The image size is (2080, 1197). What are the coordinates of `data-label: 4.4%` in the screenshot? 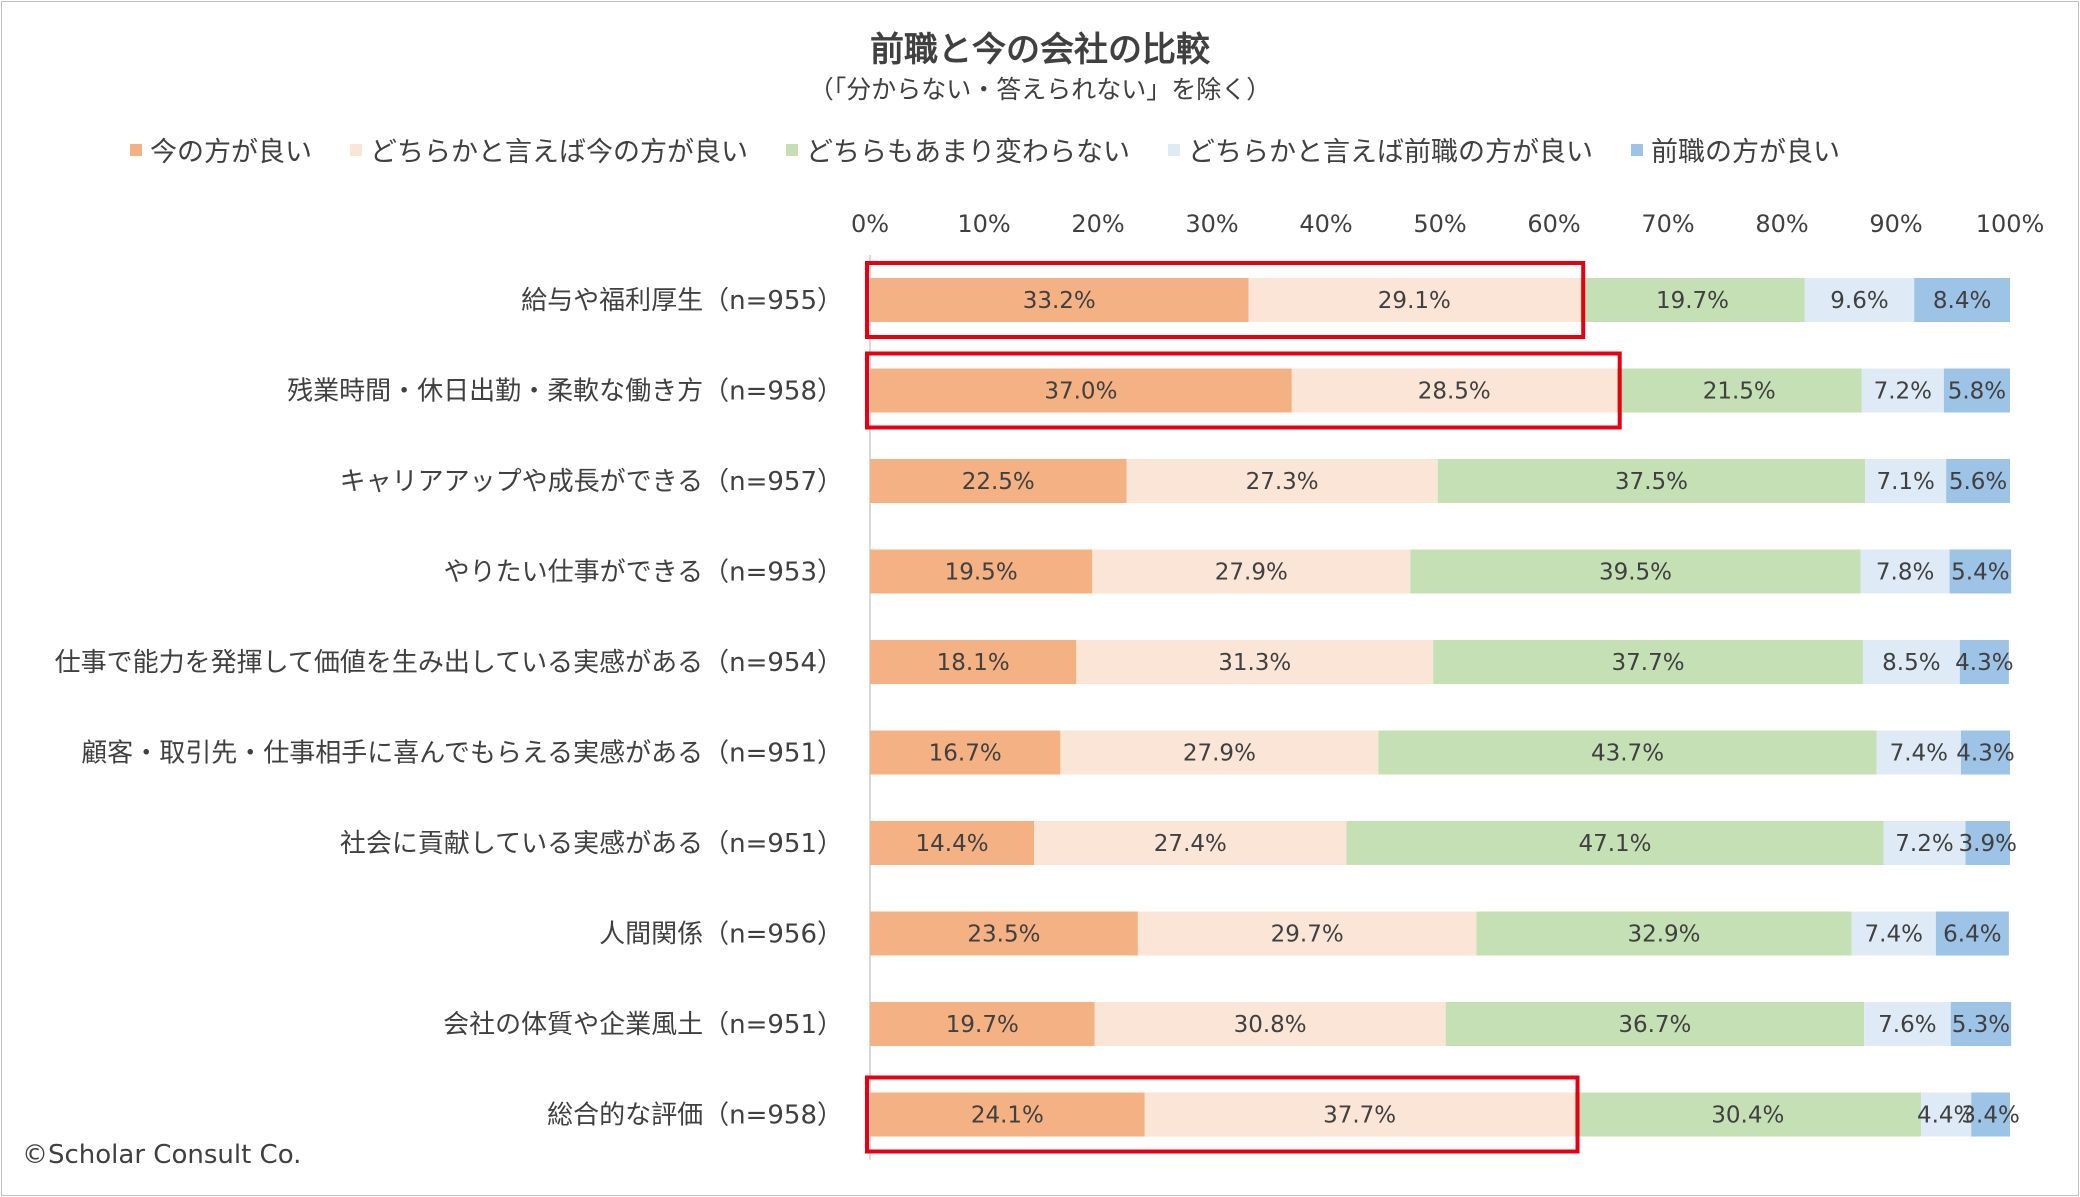 It's located at (1946, 1116).